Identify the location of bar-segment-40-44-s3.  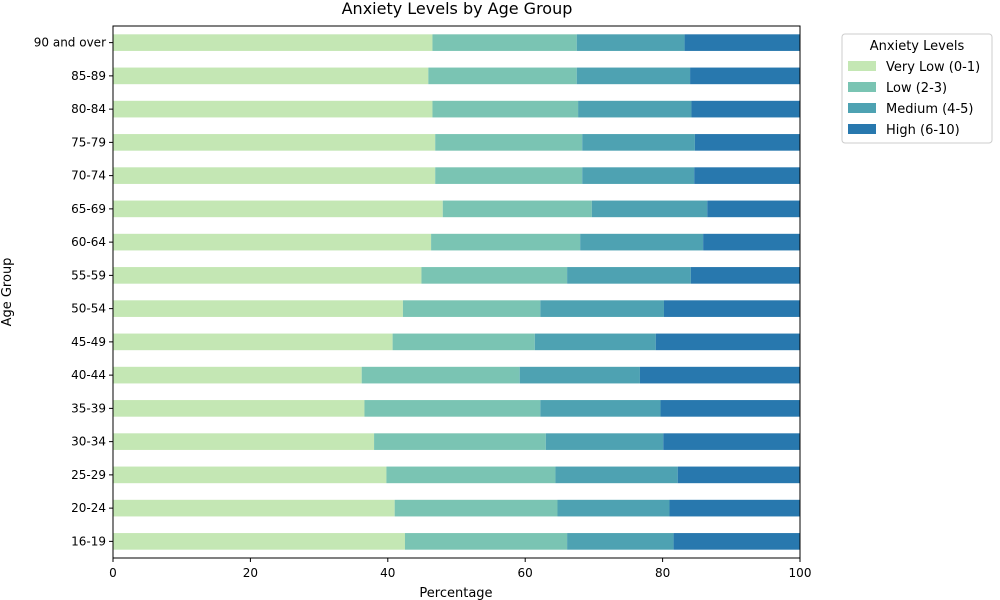
(719, 375).